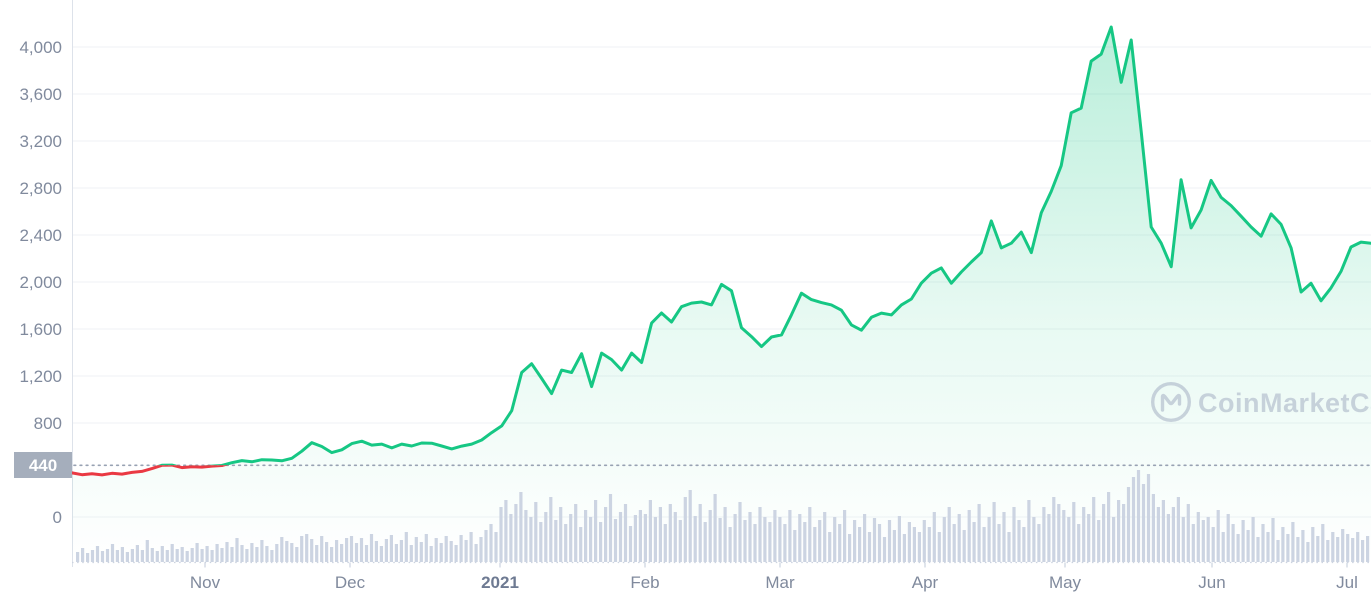 This screenshot has height=600, width=1371. What do you see at coordinates (1347, 582) in the screenshot?
I see `x-axis-tick-label: Jul` at bounding box center [1347, 582].